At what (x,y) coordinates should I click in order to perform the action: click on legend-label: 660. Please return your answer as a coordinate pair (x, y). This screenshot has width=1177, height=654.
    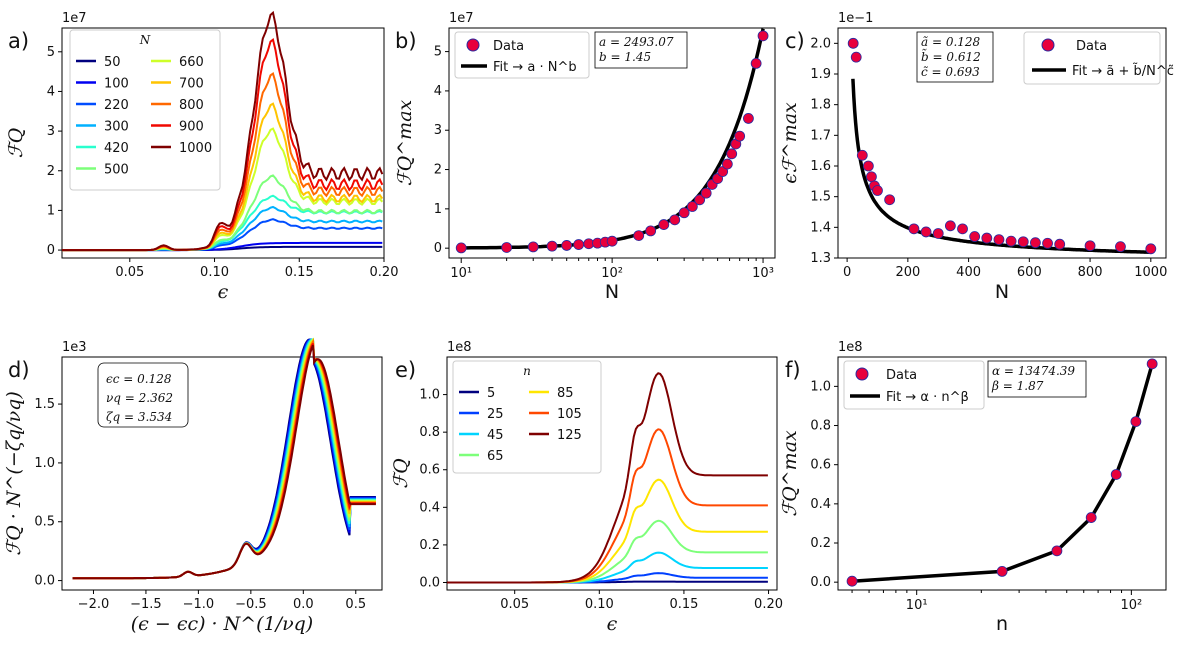
    Looking at the image, I should click on (191, 62).